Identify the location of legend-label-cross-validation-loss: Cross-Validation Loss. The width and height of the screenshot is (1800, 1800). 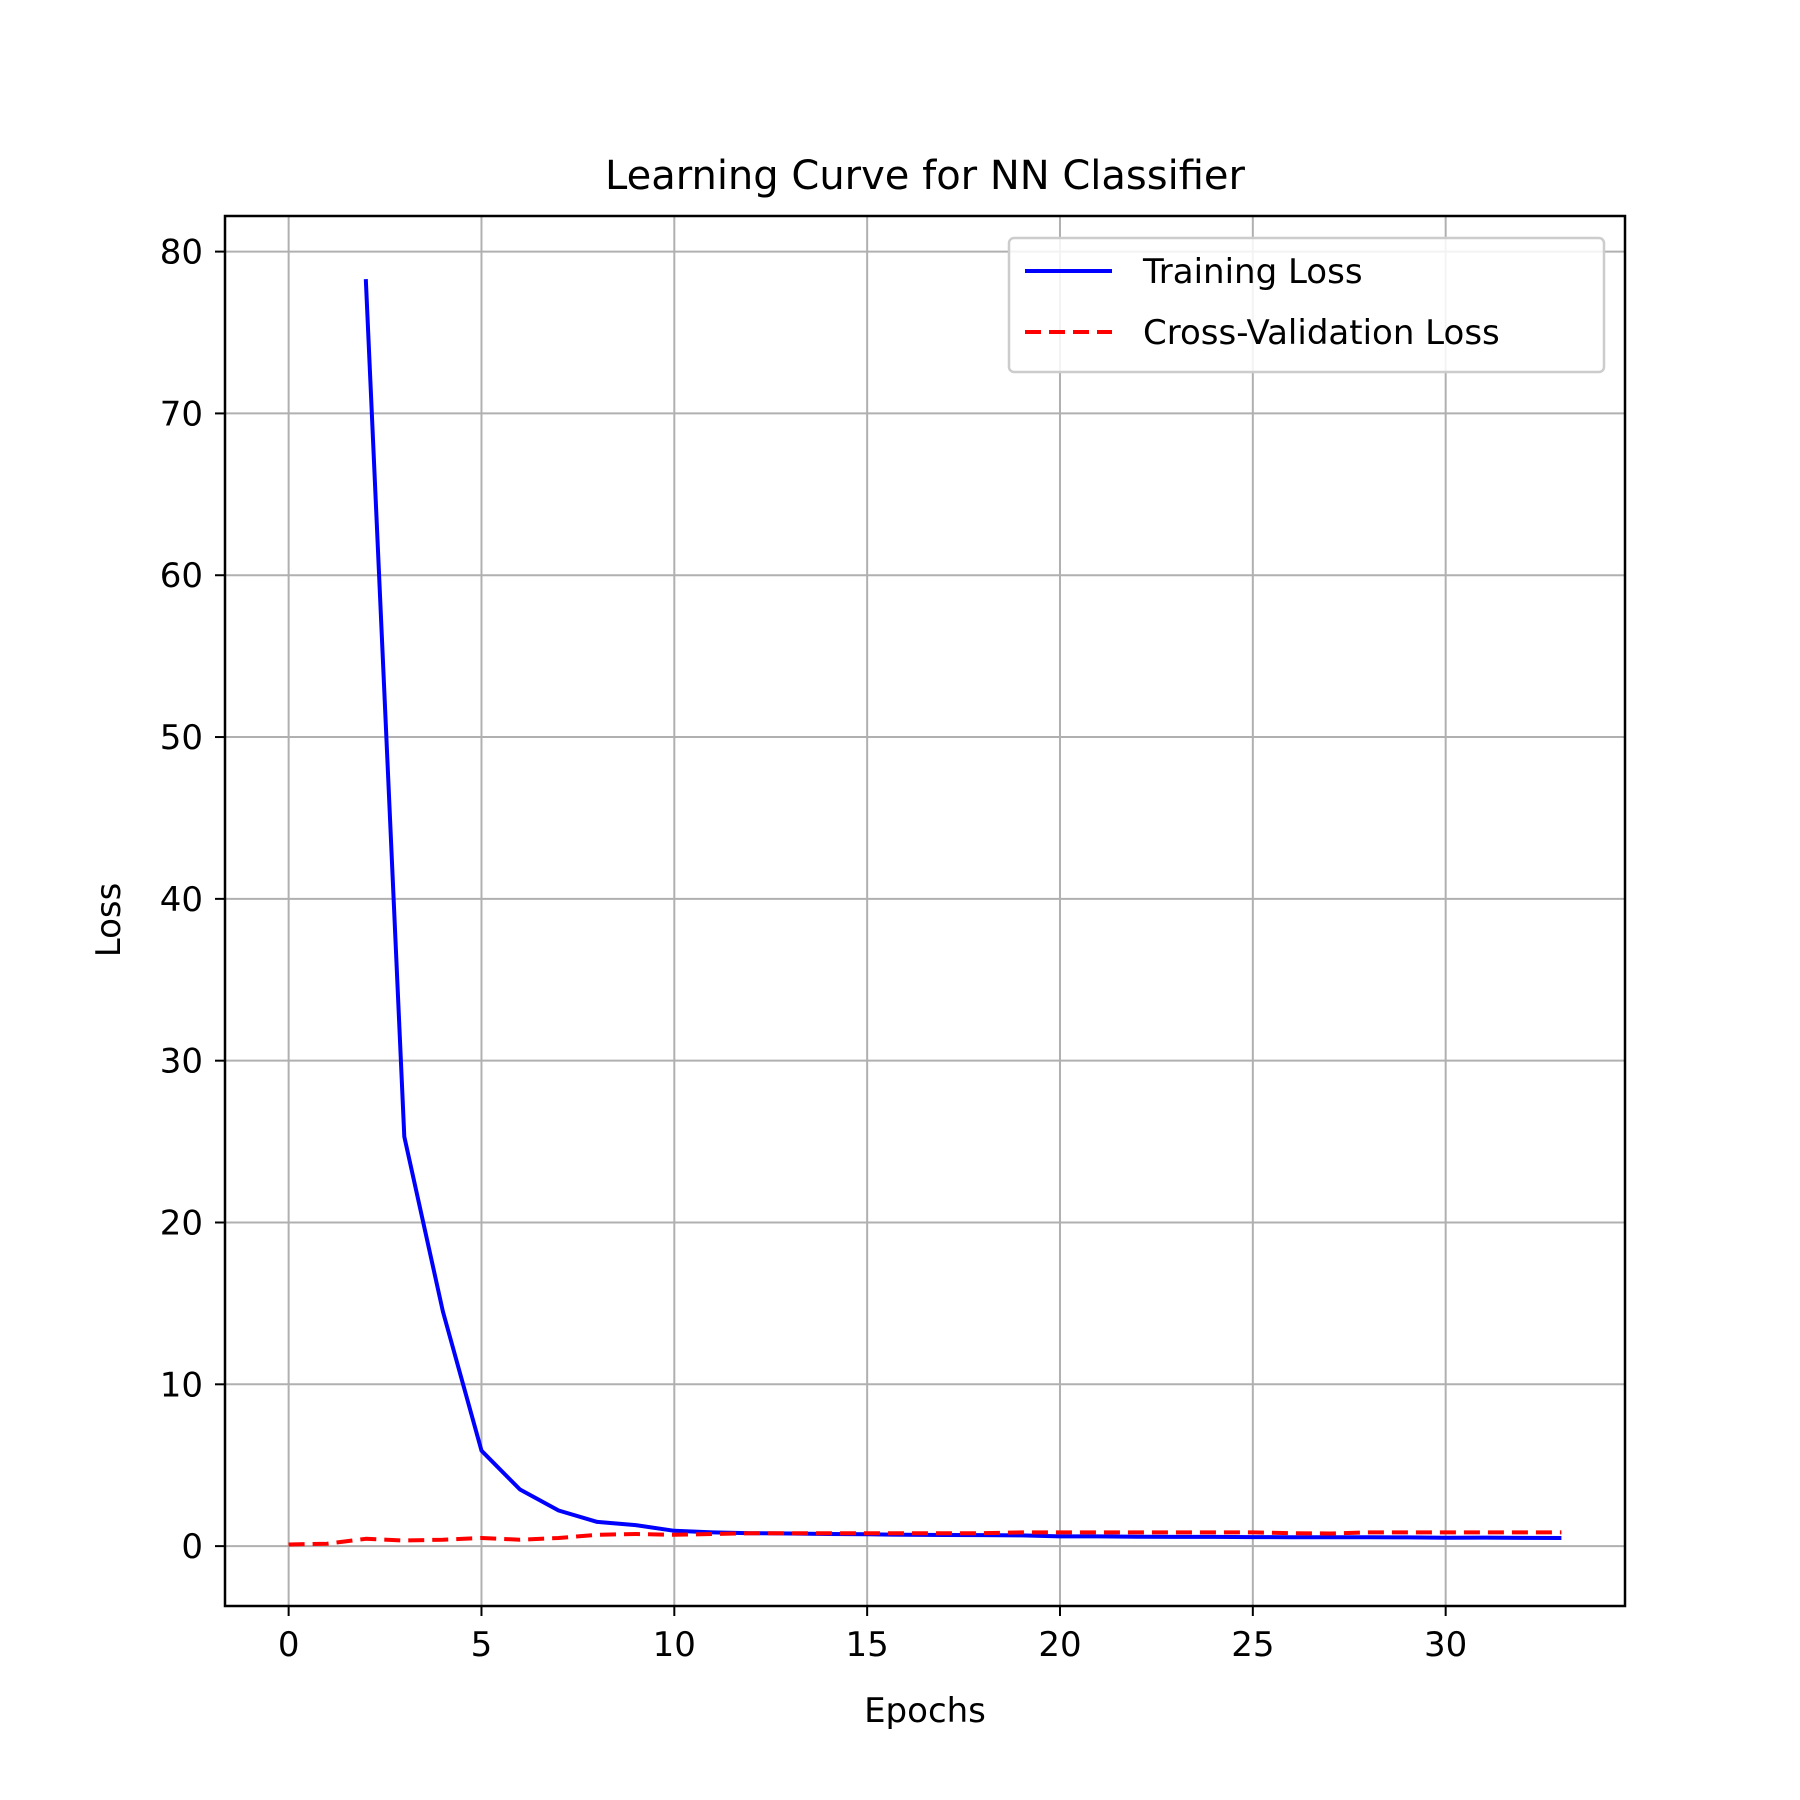
(1321, 333).